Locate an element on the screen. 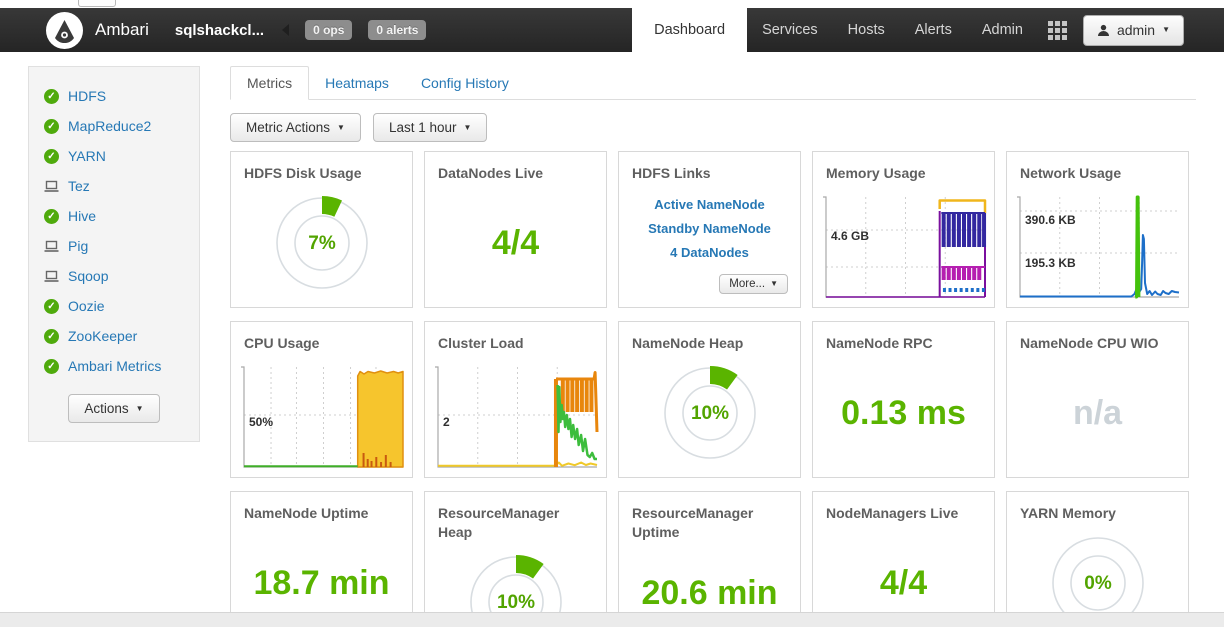 Image resolution: width=1224 pixels, height=627 pixels. nav-item-hosts: Hosts is located at coordinates (866, 30).